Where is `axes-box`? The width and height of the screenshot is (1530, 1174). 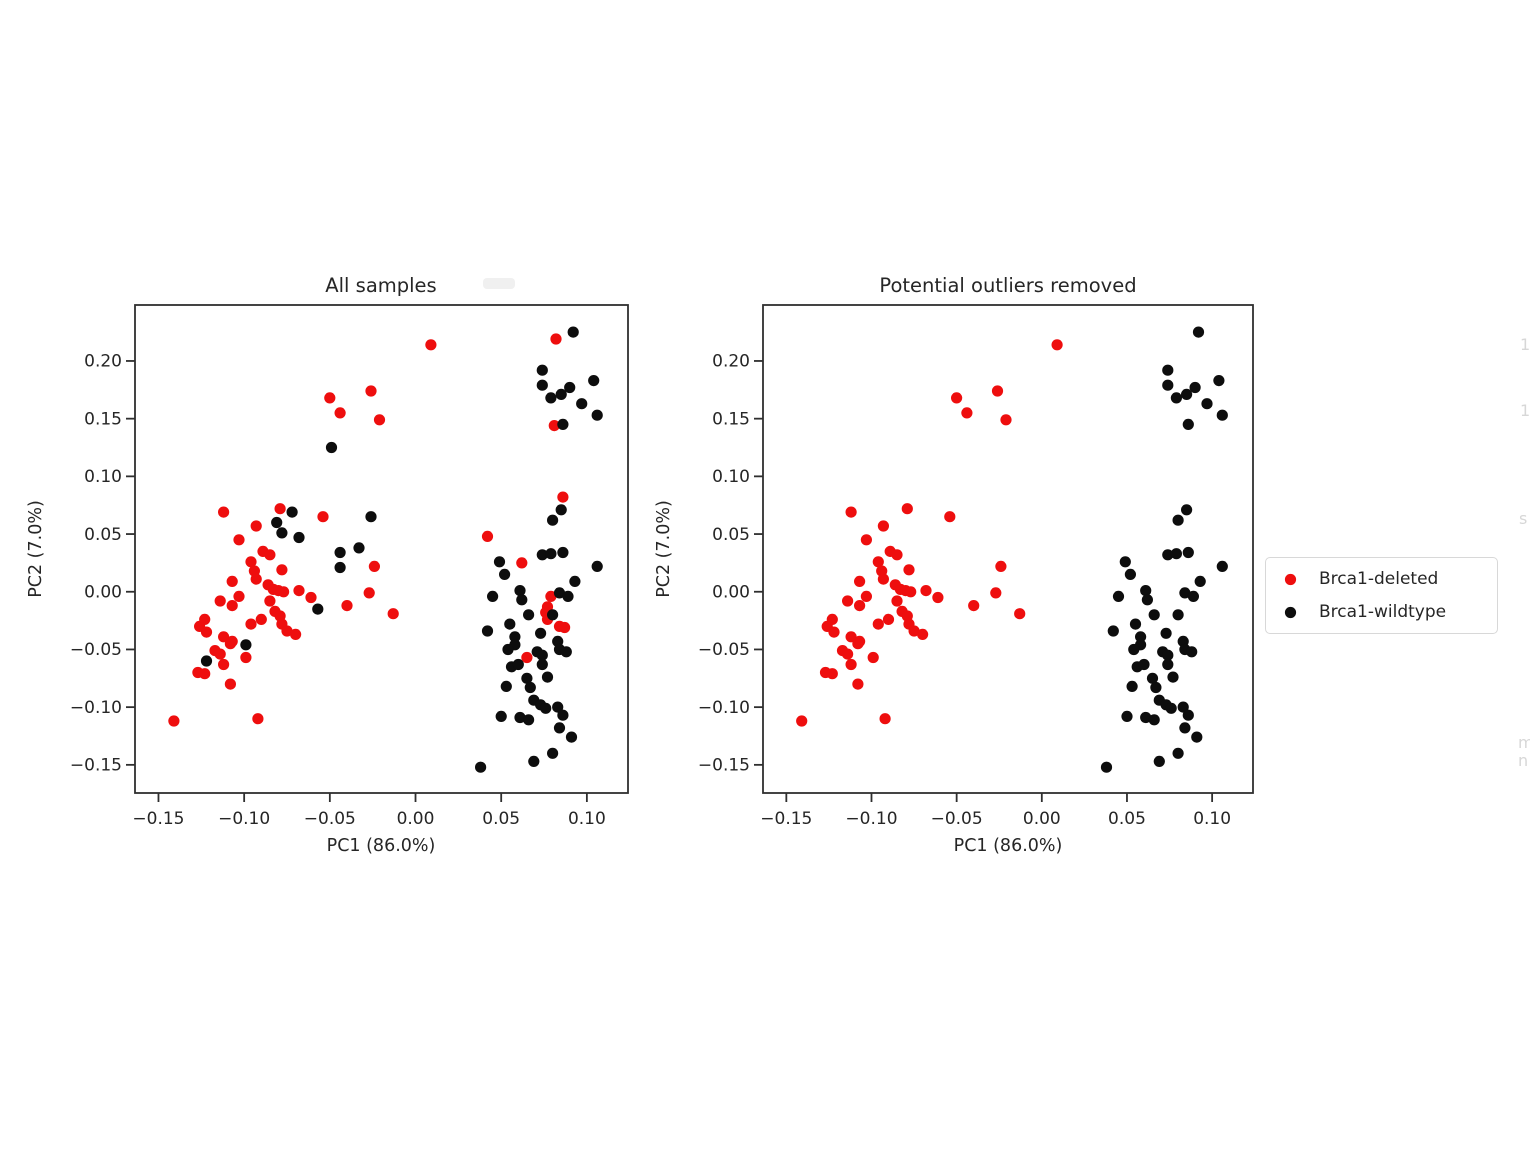 axes-box is located at coordinates (381, 549).